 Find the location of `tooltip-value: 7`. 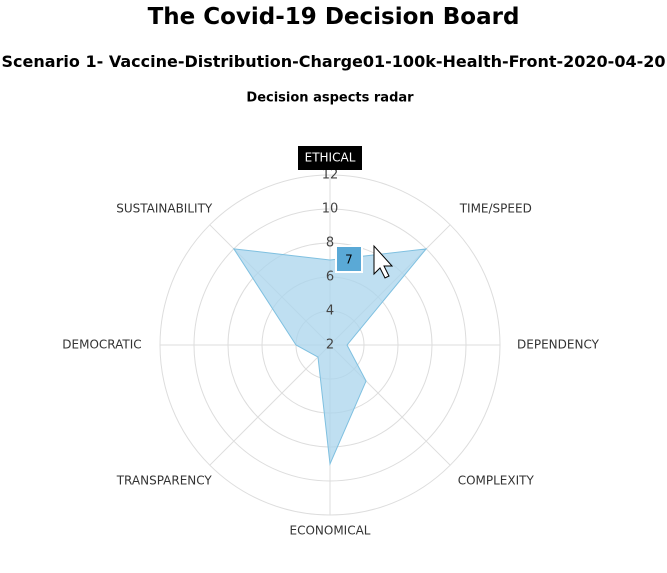

tooltip-value: 7 is located at coordinates (349, 260).